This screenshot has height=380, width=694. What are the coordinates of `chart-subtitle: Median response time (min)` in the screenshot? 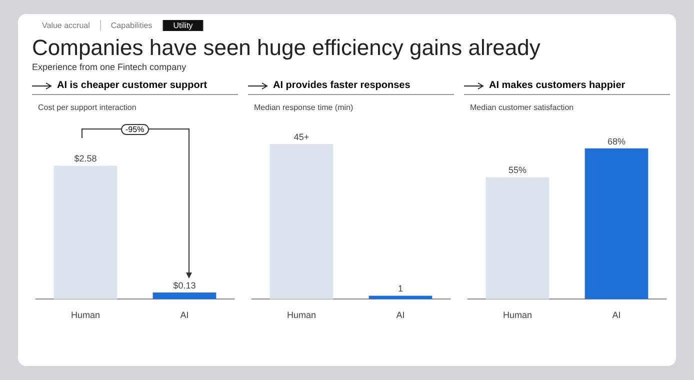 It's located at (304, 107).